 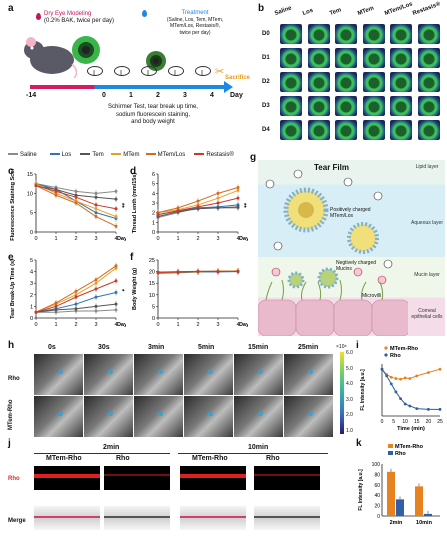 I want to click on significance-label: **, so click(x=121, y=205).